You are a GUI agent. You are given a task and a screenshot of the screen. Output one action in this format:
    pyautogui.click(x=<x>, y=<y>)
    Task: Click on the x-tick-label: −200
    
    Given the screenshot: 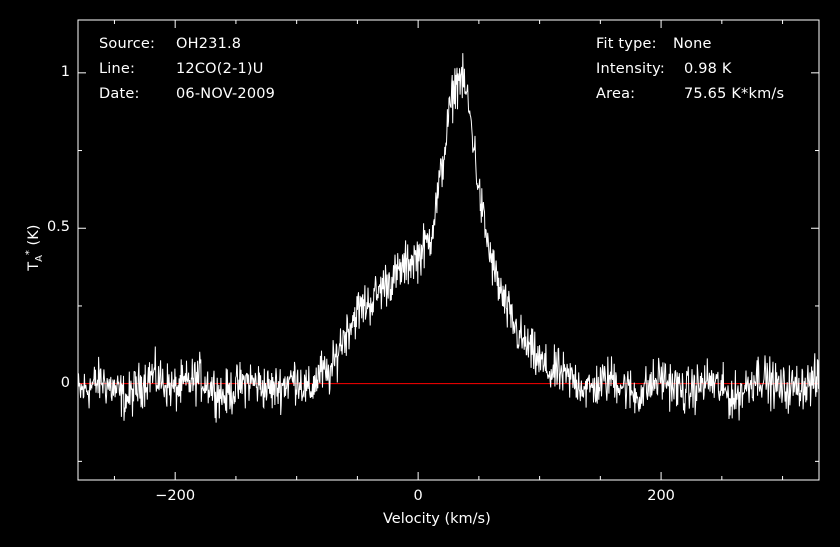 What is the action you would take?
    pyautogui.click(x=175, y=496)
    